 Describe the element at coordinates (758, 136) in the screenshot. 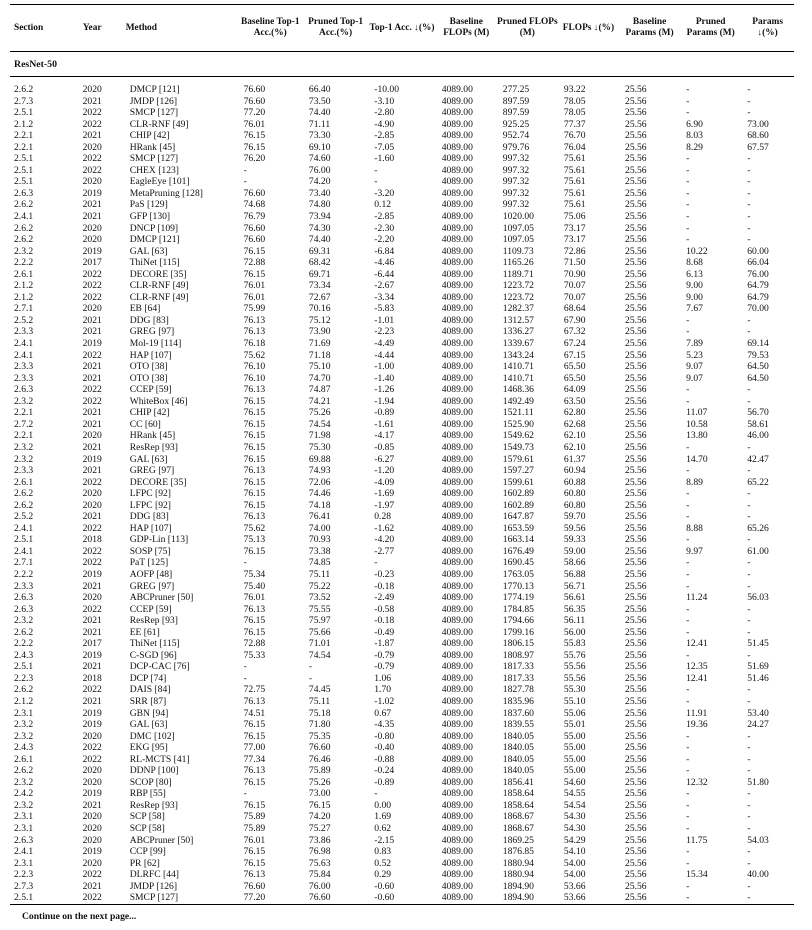

I see `cell-params-drop: 68.60` at that location.